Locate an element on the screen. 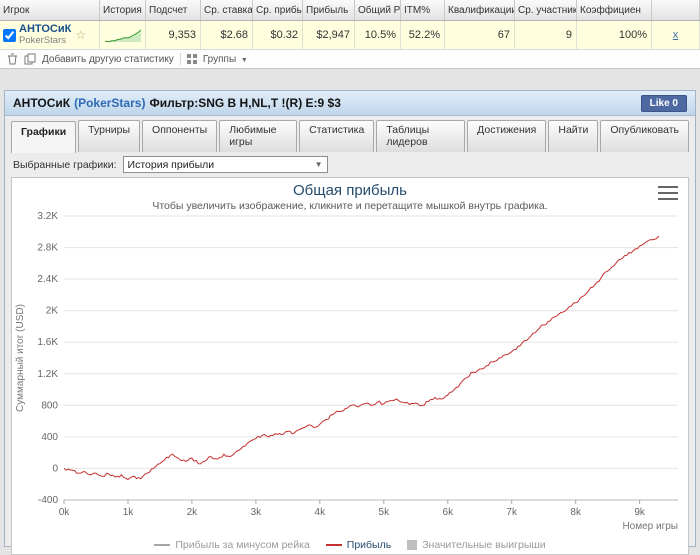 The width and height of the screenshot is (700, 555). player-identity: АНТОСиК PokerStars is located at coordinates (45, 35).